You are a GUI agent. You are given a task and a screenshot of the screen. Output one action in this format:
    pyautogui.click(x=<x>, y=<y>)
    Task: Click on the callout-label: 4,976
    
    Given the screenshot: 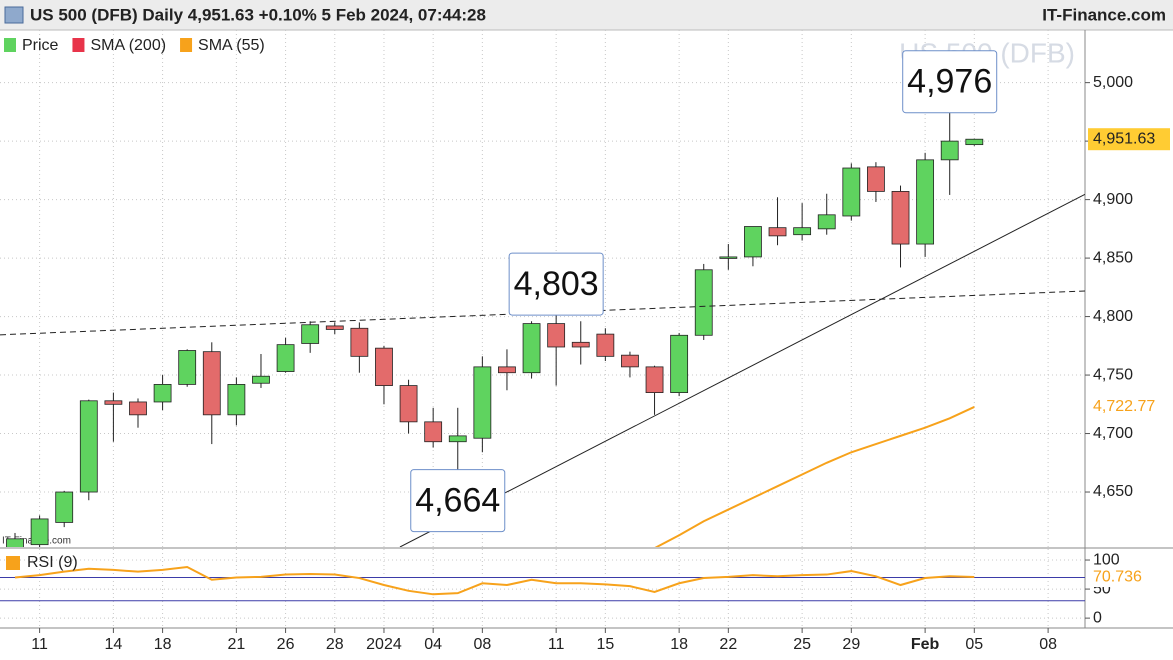 What is the action you would take?
    pyautogui.click(x=949, y=82)
    